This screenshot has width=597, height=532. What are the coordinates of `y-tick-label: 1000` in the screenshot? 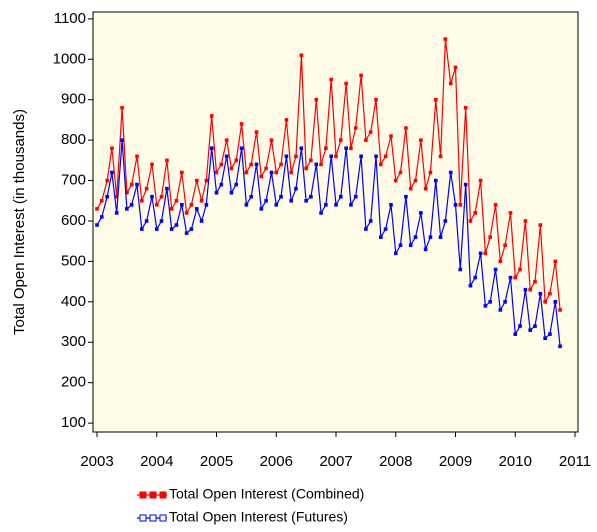 It's located at (69, 58).